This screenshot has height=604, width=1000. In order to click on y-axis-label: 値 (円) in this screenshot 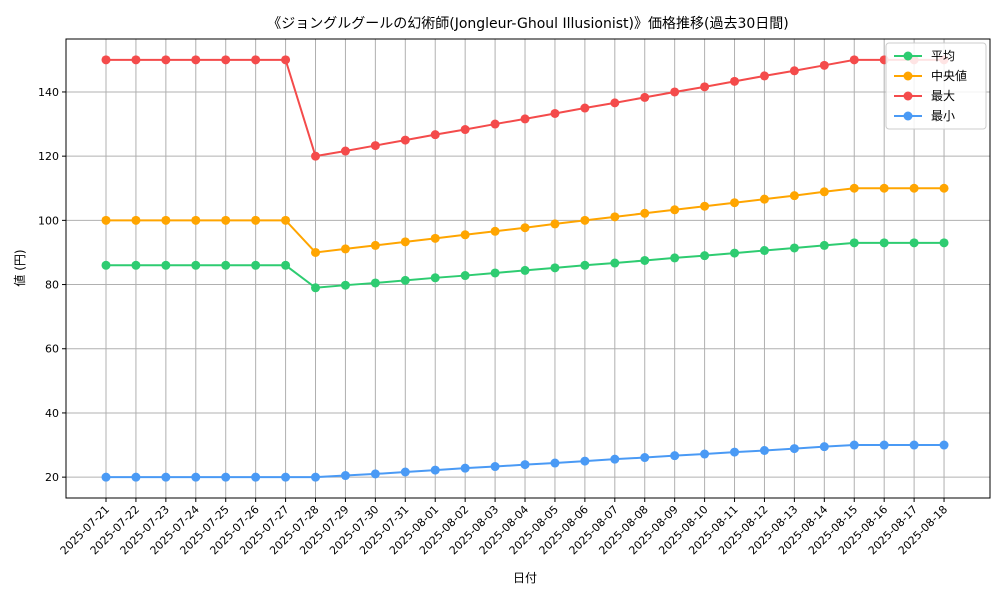, I will do `click(19, 267)`.